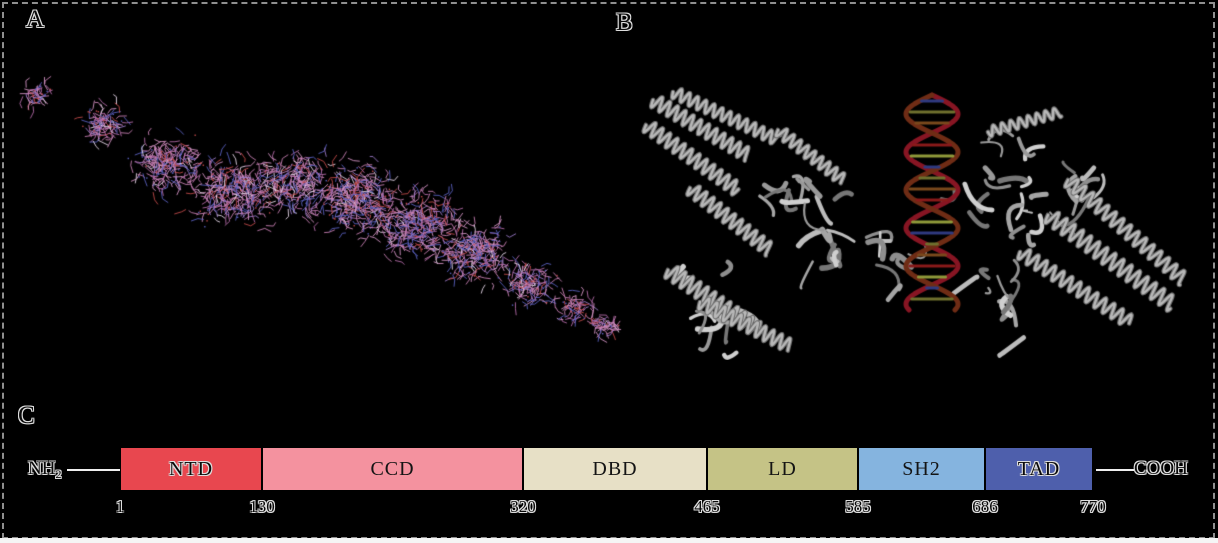  I want to click on domain-box-tad: TAD, so click(1039, 469).